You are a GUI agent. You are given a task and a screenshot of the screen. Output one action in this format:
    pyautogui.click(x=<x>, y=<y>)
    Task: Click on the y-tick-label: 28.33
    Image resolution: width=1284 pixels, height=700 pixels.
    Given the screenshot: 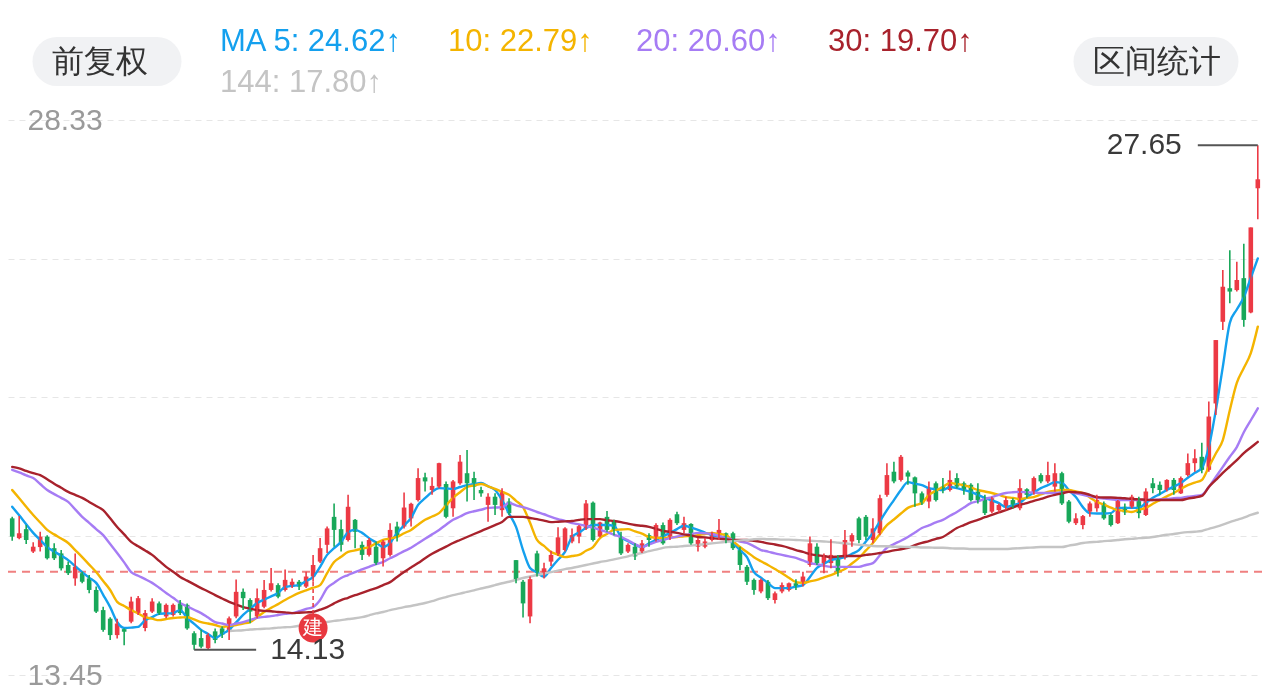 What is the action you would take?
    pyautogui.click(x=65, y=119)
    